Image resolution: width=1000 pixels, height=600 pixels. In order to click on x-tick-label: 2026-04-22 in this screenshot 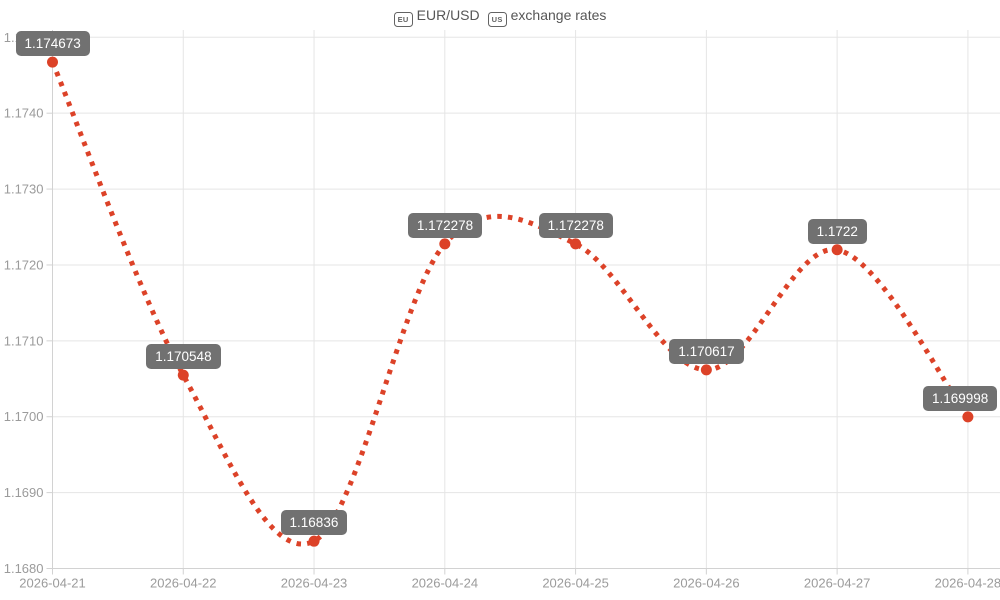, I will do `click(183, 583)`.